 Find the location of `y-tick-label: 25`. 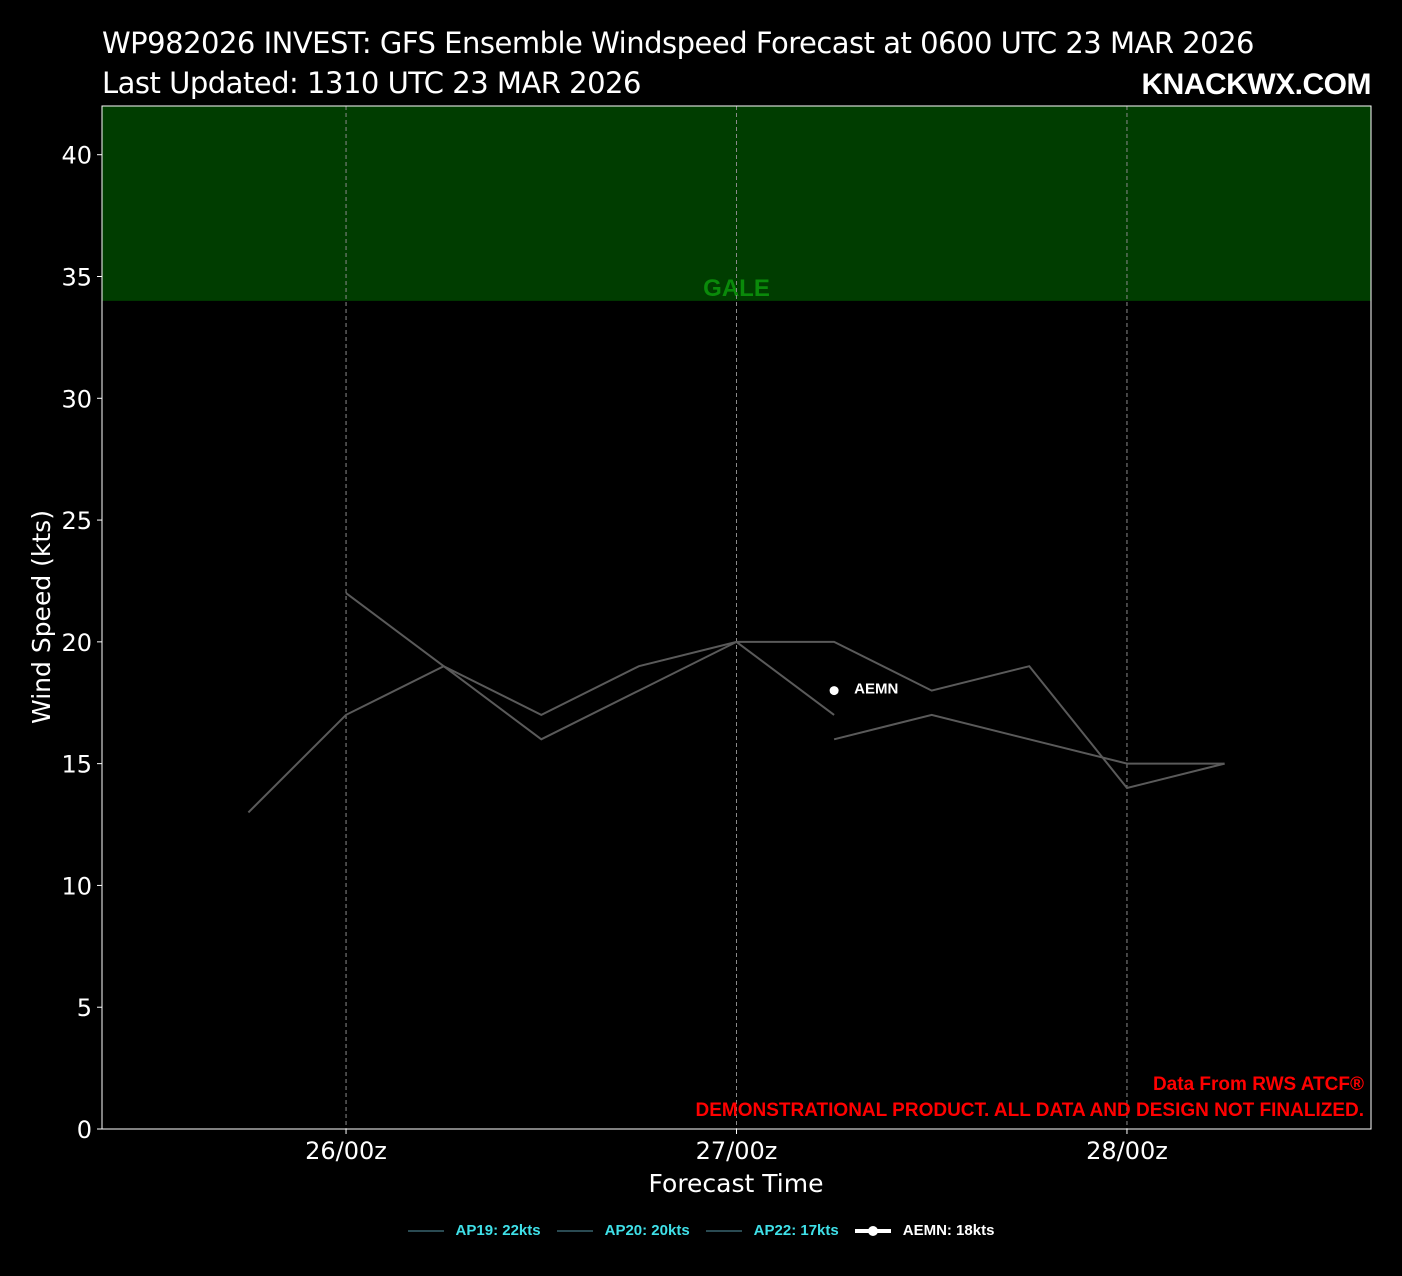

y-tick-label: 25 is located at coordinates (76, 521).